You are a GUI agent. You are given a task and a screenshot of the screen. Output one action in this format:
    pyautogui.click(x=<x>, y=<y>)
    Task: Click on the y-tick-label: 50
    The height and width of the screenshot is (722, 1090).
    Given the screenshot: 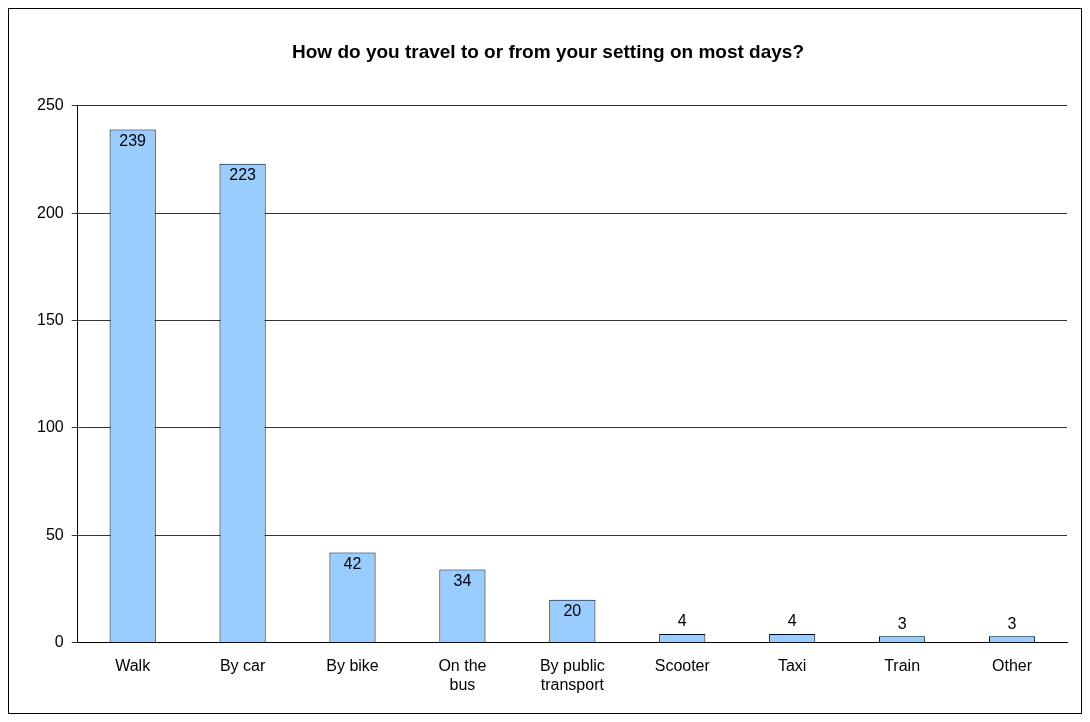 What is the action you would take?
    pyautogui.click(x=54, y=534)
    